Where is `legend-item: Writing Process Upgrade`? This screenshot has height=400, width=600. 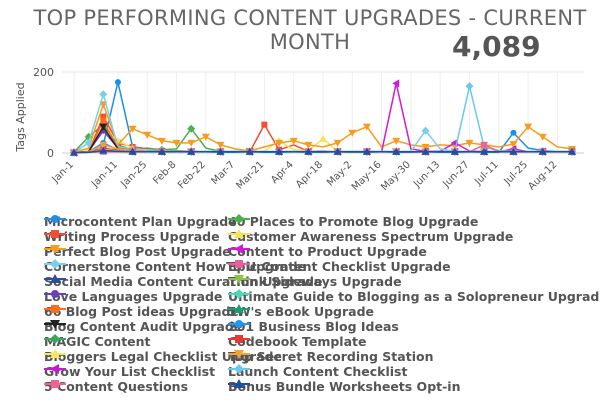 legend-item: Writing Process Upgrade is located at coordinates (132, 236).